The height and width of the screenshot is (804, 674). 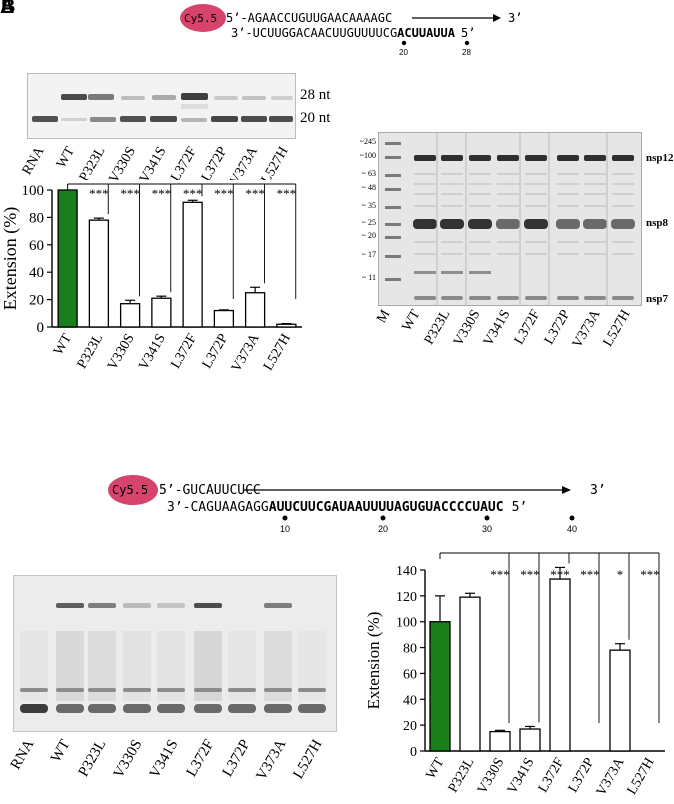 What do you see at coordinates (558, 327) in the screenshot?
I see `sds-lane-l372p: L372P` at bounding box center [558, 327].